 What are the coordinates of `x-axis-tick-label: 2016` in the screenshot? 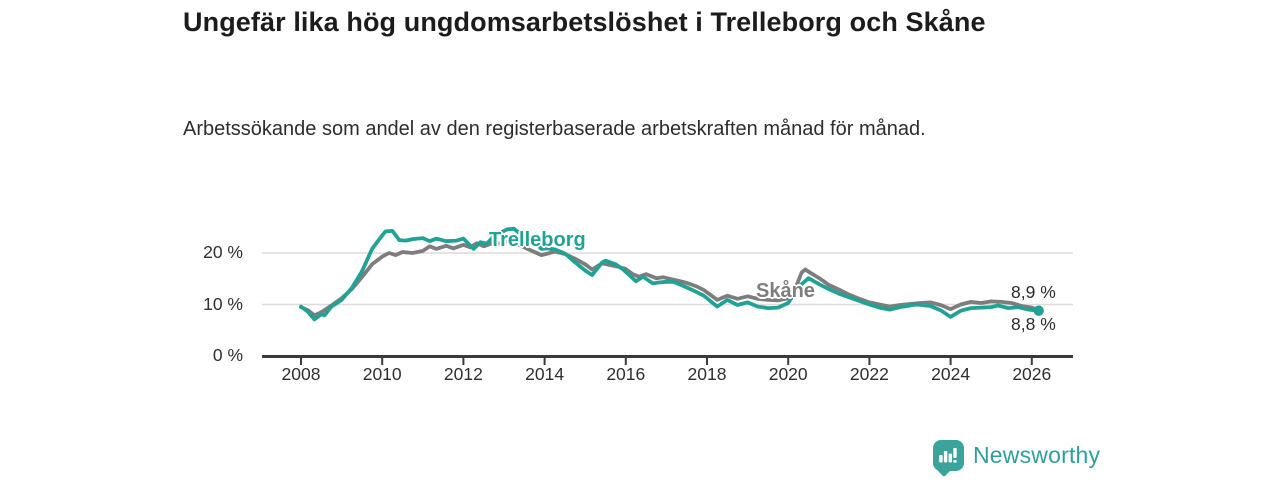 It's located at (626, 374).